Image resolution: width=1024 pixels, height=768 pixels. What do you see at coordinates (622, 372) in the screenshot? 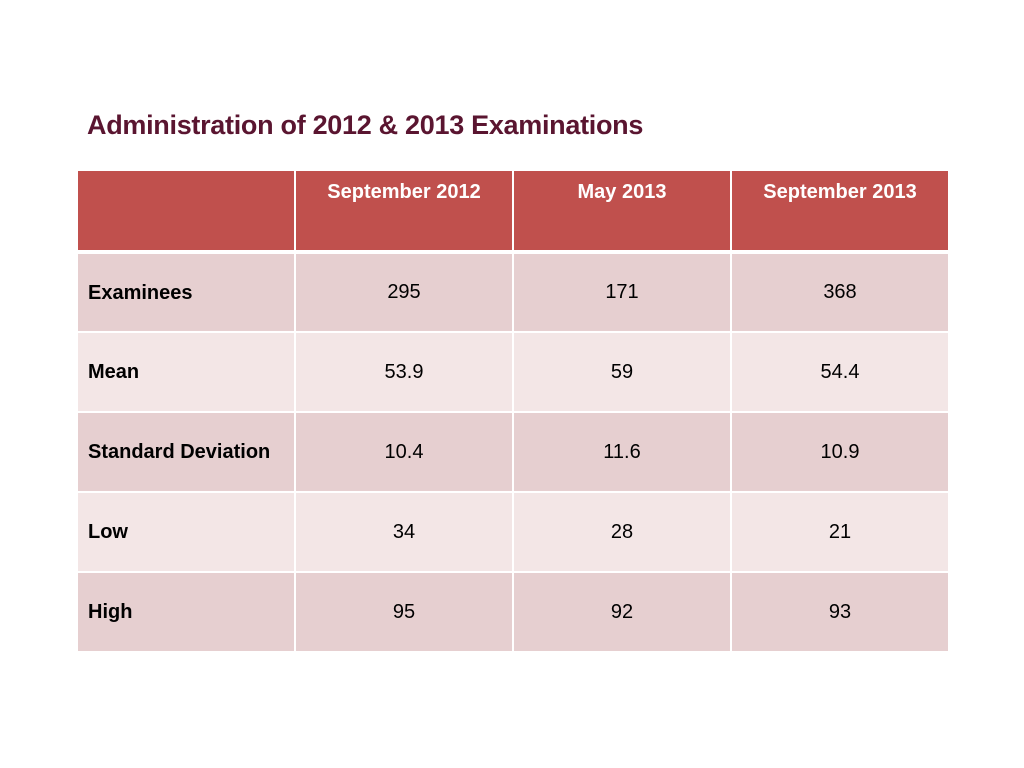
I see `table-cell: 59` at bounding box center [622, 372].